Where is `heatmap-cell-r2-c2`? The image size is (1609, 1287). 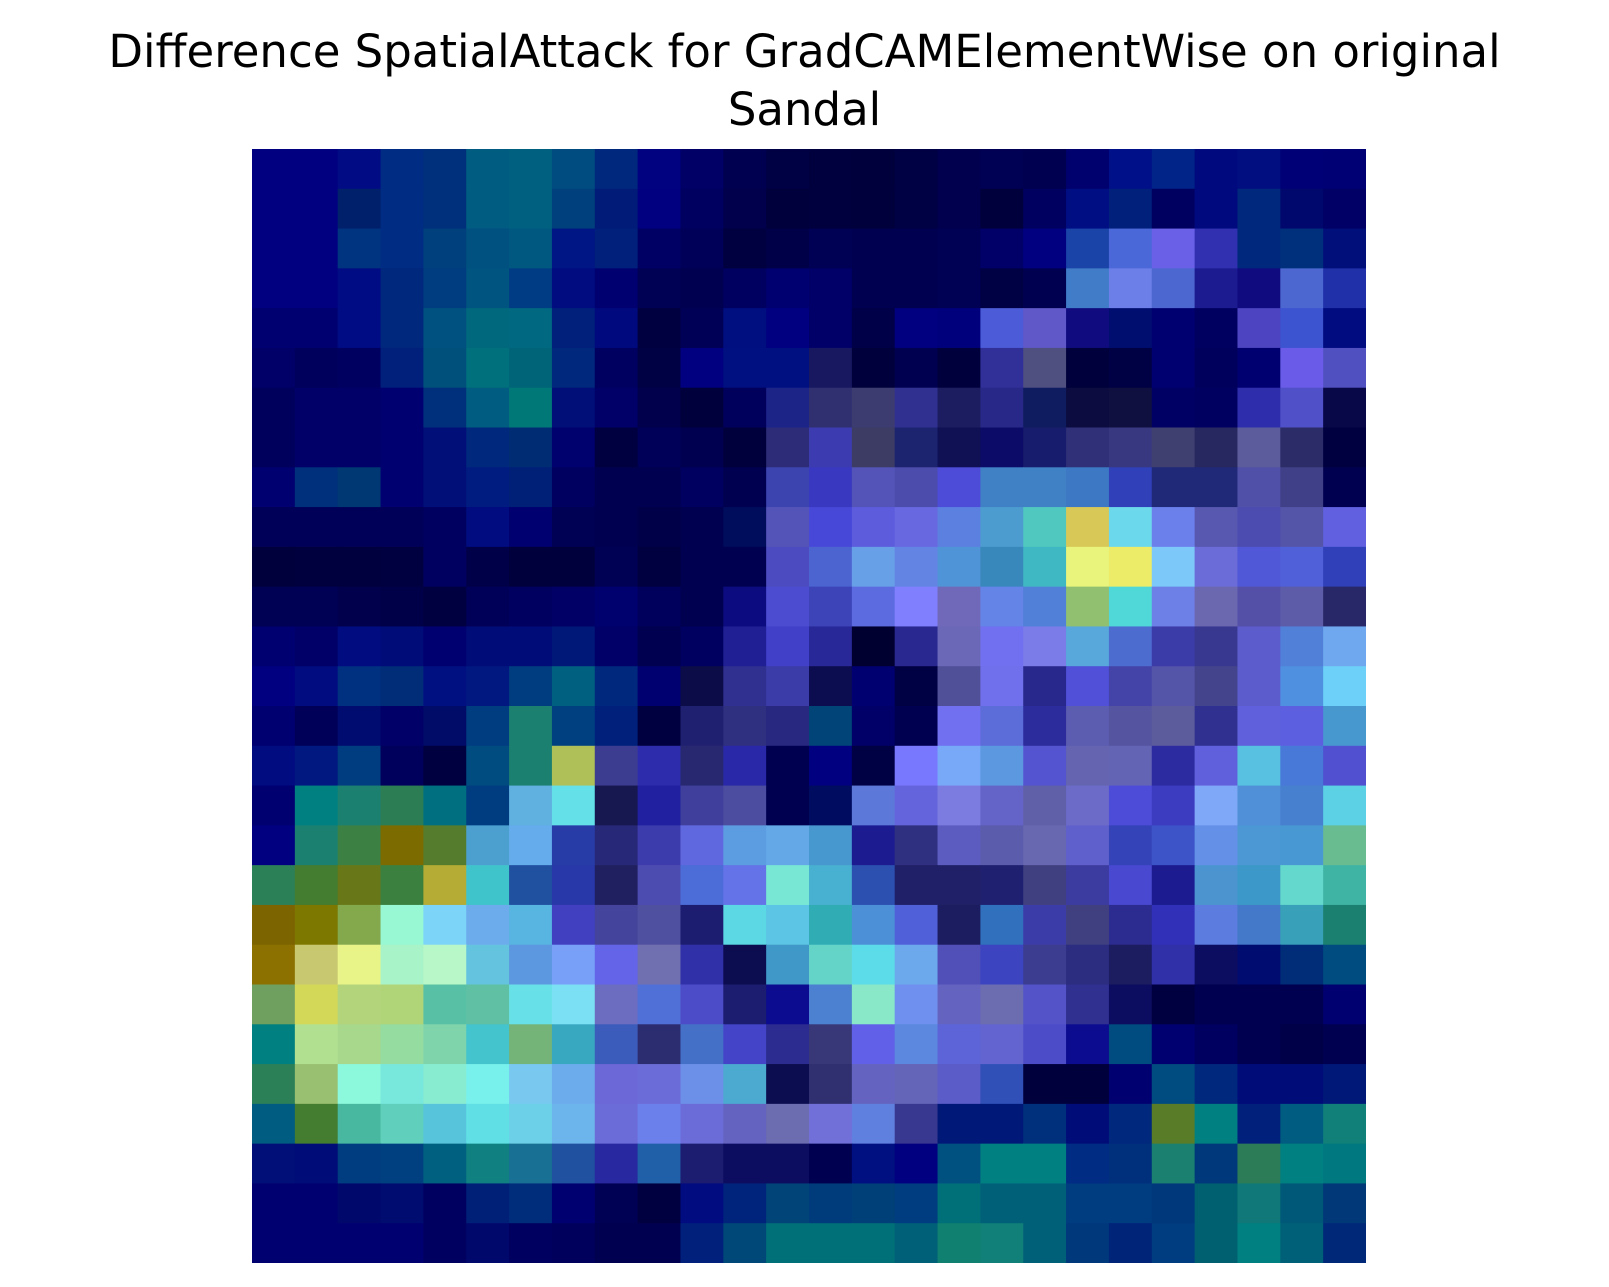
heatmap-cell-r2-c2 is located at coordinates (359, 248).